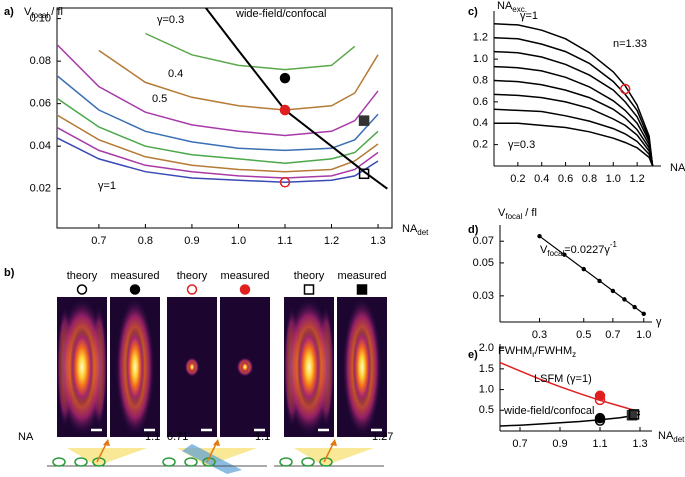  What do you see at coordinates (382, 437) in the screenshot?
I see `na-value: 1.27` at bounding box center [382, 437].